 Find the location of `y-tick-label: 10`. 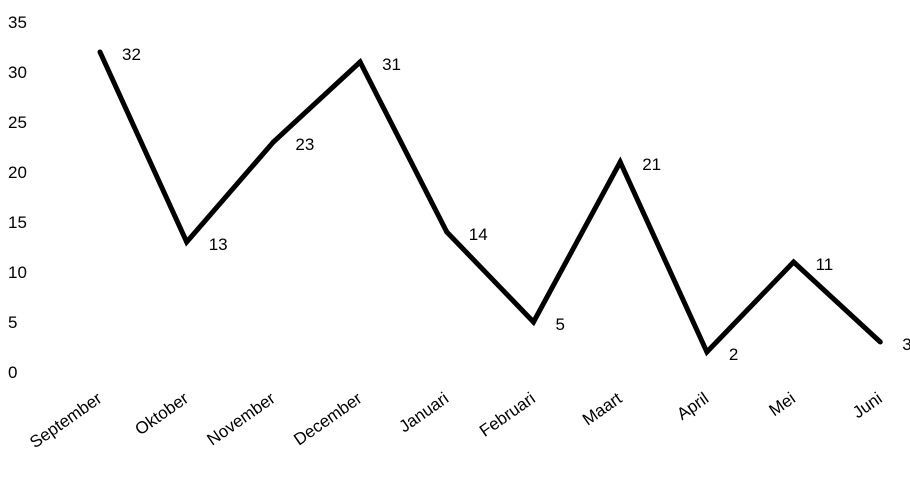

y-tick-label: 10 is located at coordinates (17, 272).